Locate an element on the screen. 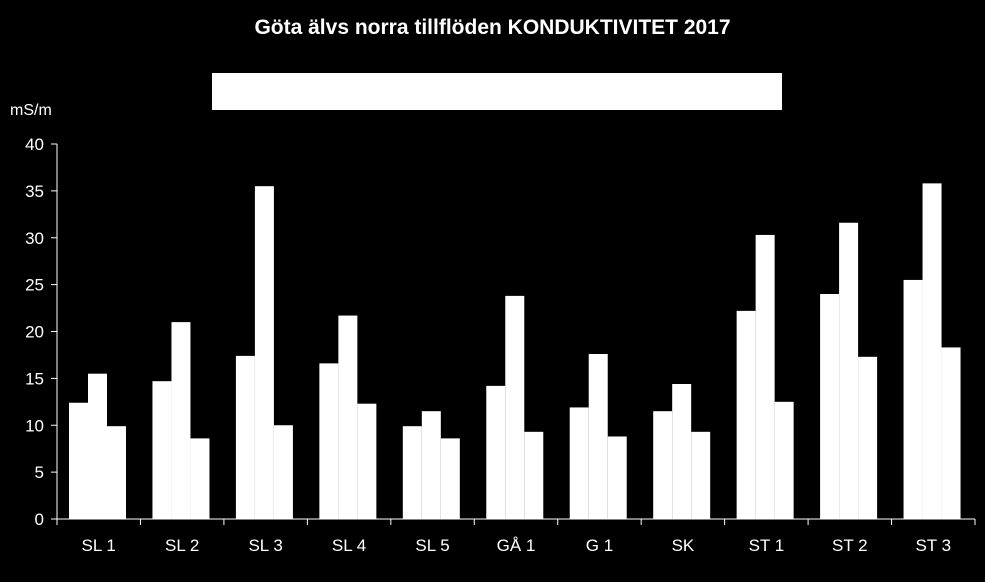 The width and height of the screenshot is (985, 582). x-tick-label: G 1 is located at coordinates (599, 545).